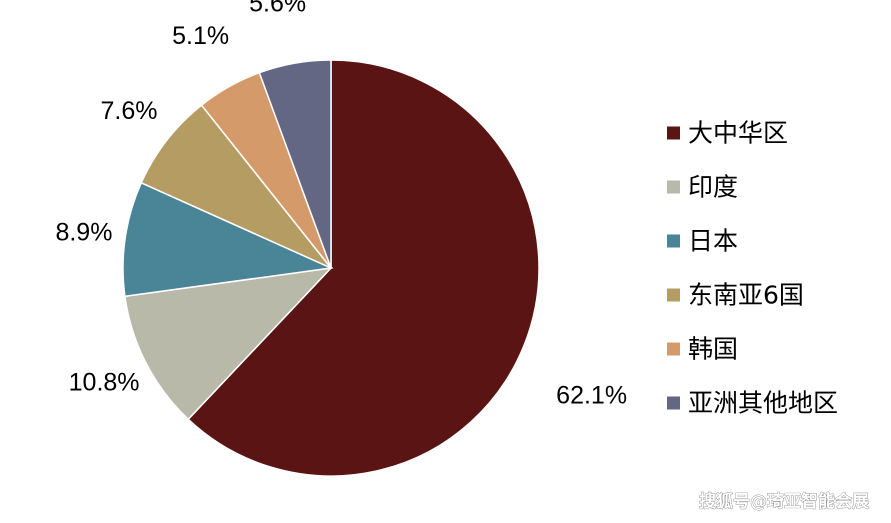  Describe the element at coordinates (738, 133) in the screenshot. I see `legend-label-1: 大中华区` at that location.